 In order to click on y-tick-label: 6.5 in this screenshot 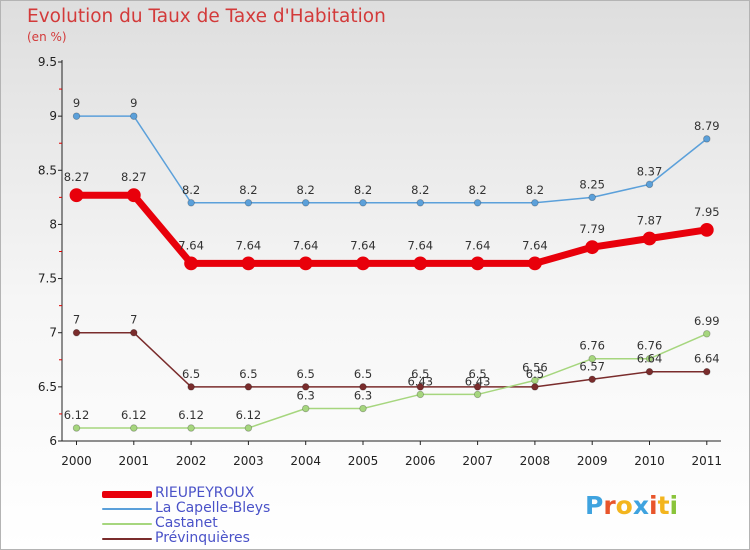, I will do `click(47, 387)`.